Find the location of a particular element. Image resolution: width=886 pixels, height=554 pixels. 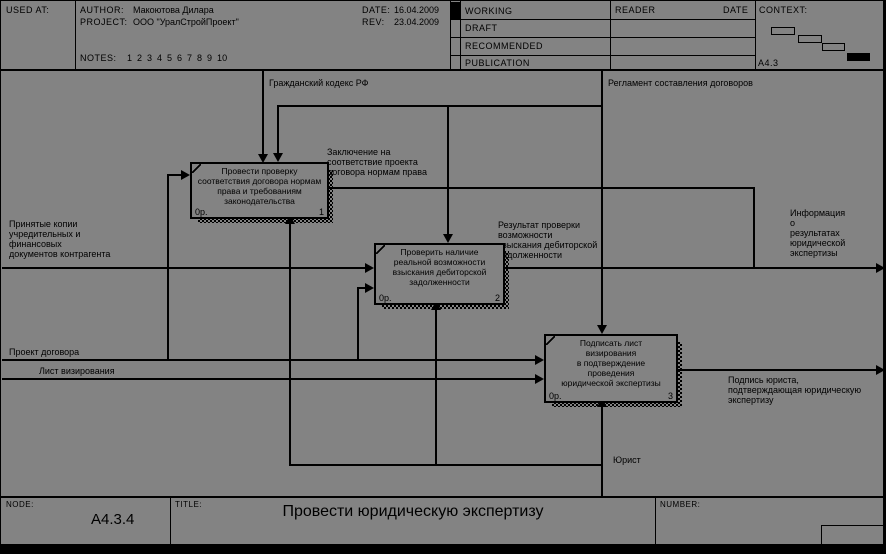

notes-value: 1 2 3 4 5 6 7 8 9 10 is located at coordinates (177, 58).